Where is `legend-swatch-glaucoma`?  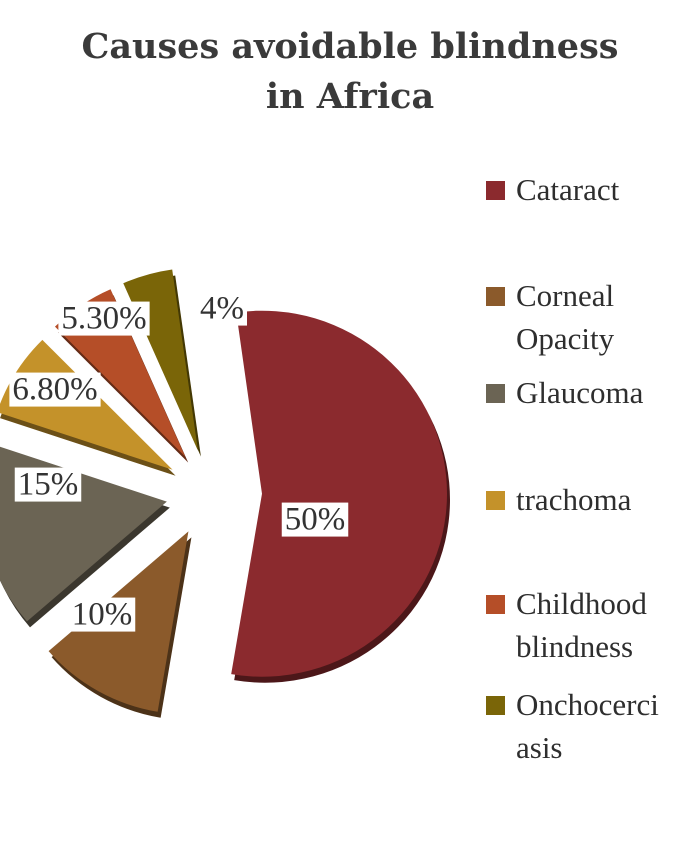 legend-swatch-glaucoma is located at coordinates (495, 393).